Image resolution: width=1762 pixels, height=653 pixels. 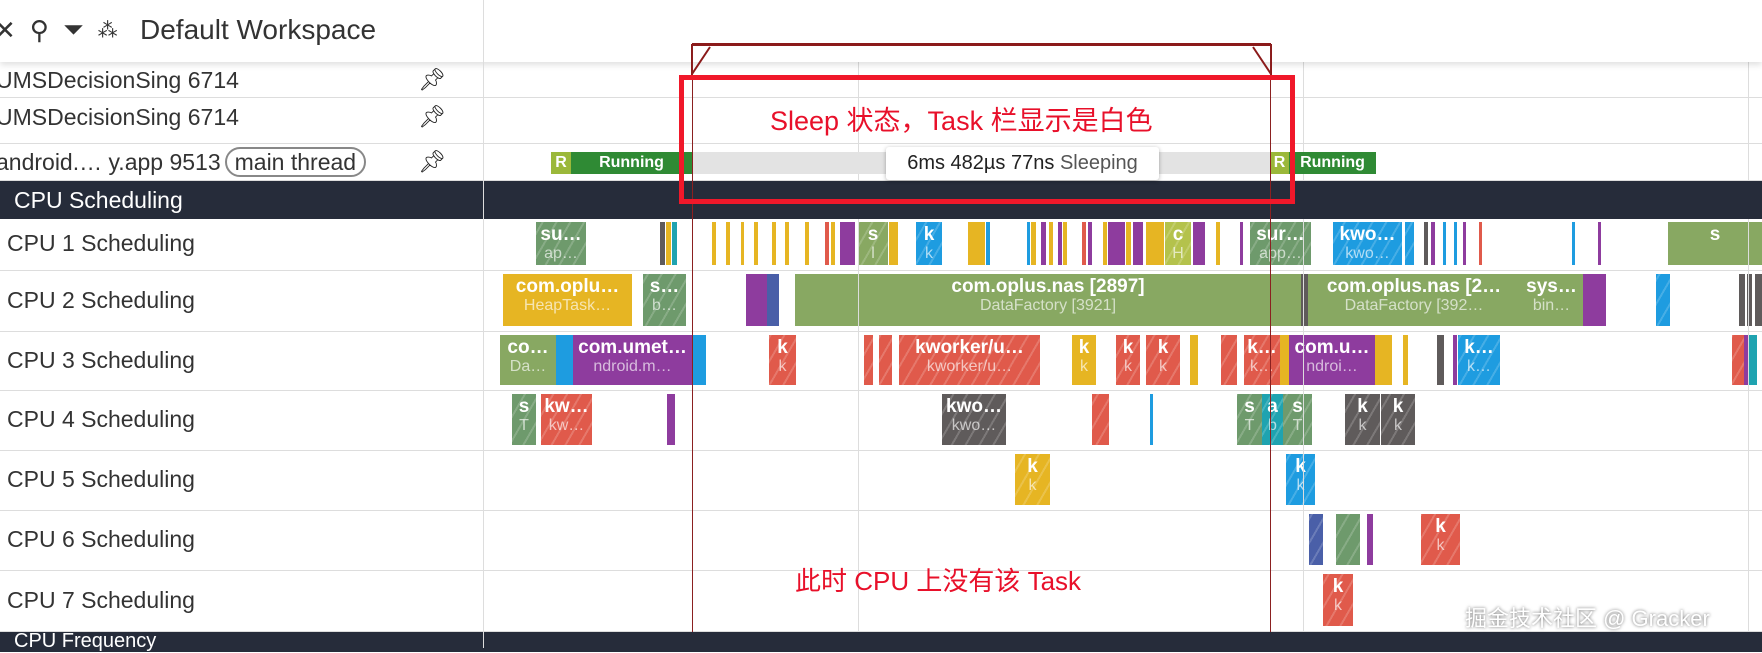 What do you see at coordinates (39, 29) in the screenshot?
I see `unpin-icon: ⚲` at bounding box center [39, 29].